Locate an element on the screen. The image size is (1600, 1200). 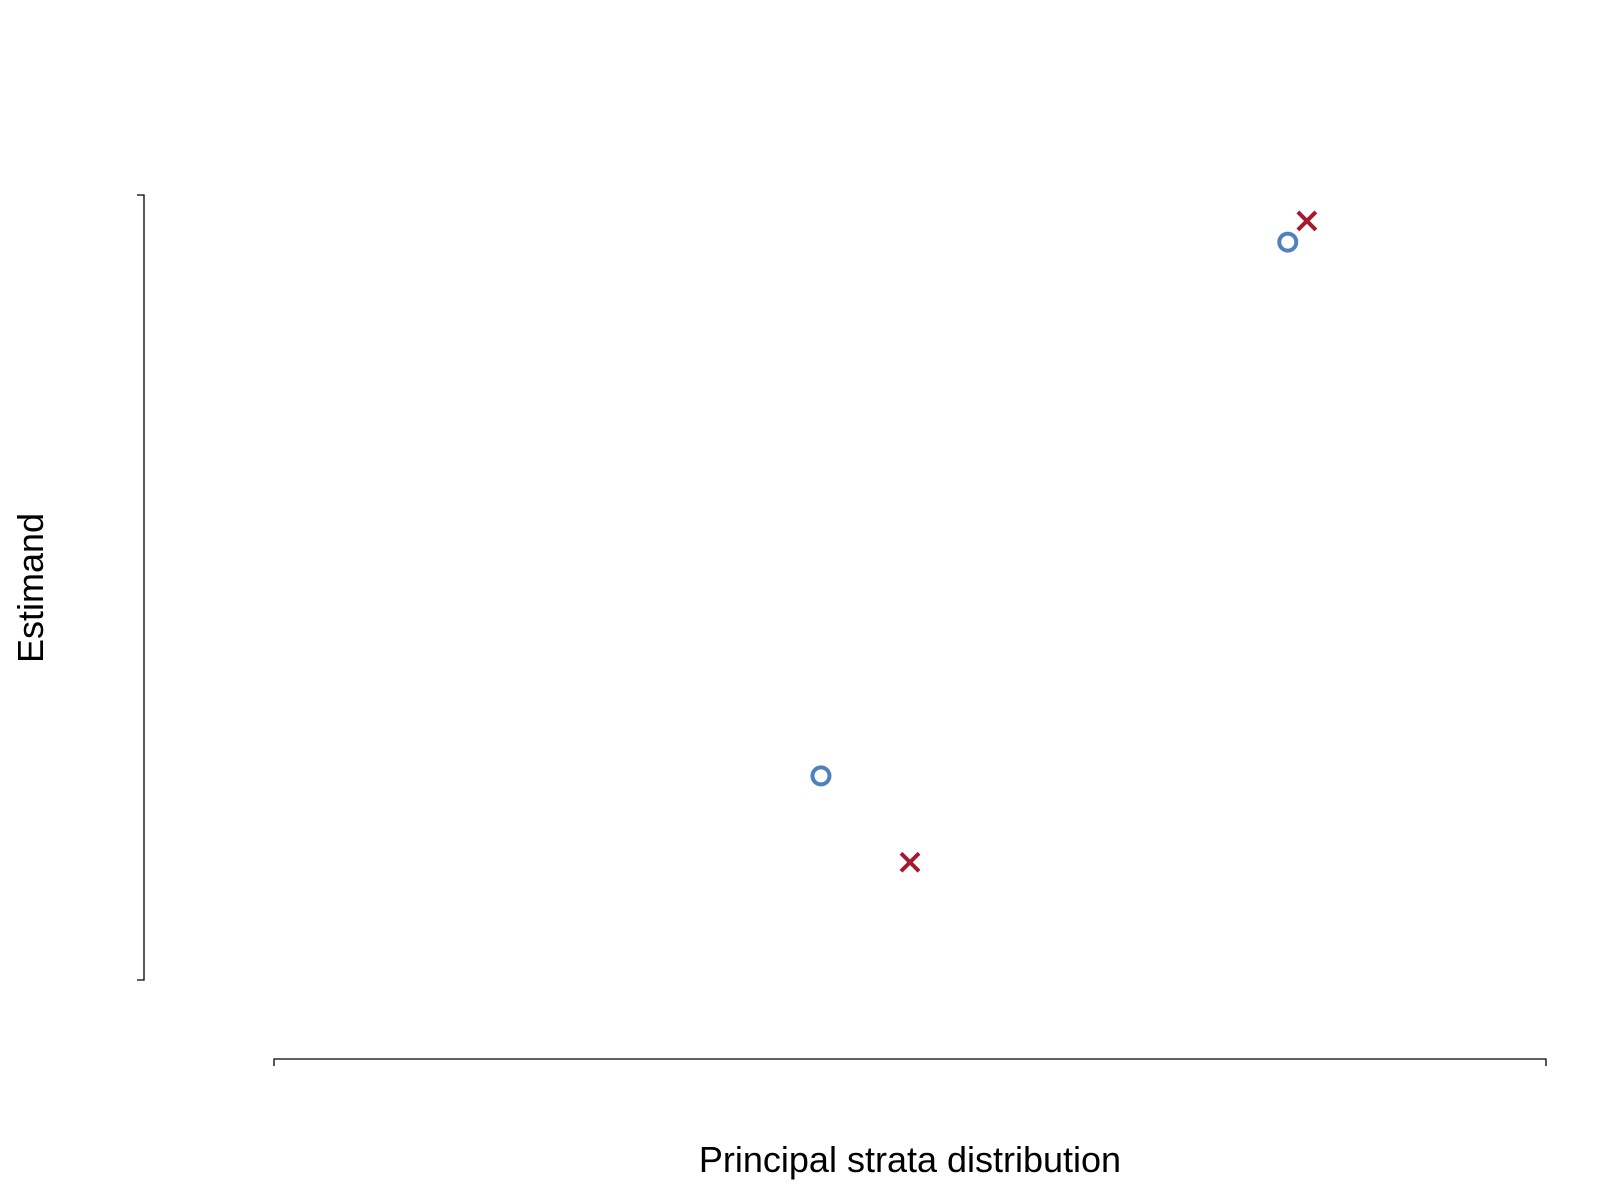
y-axis is located at coordinates (141, 587).